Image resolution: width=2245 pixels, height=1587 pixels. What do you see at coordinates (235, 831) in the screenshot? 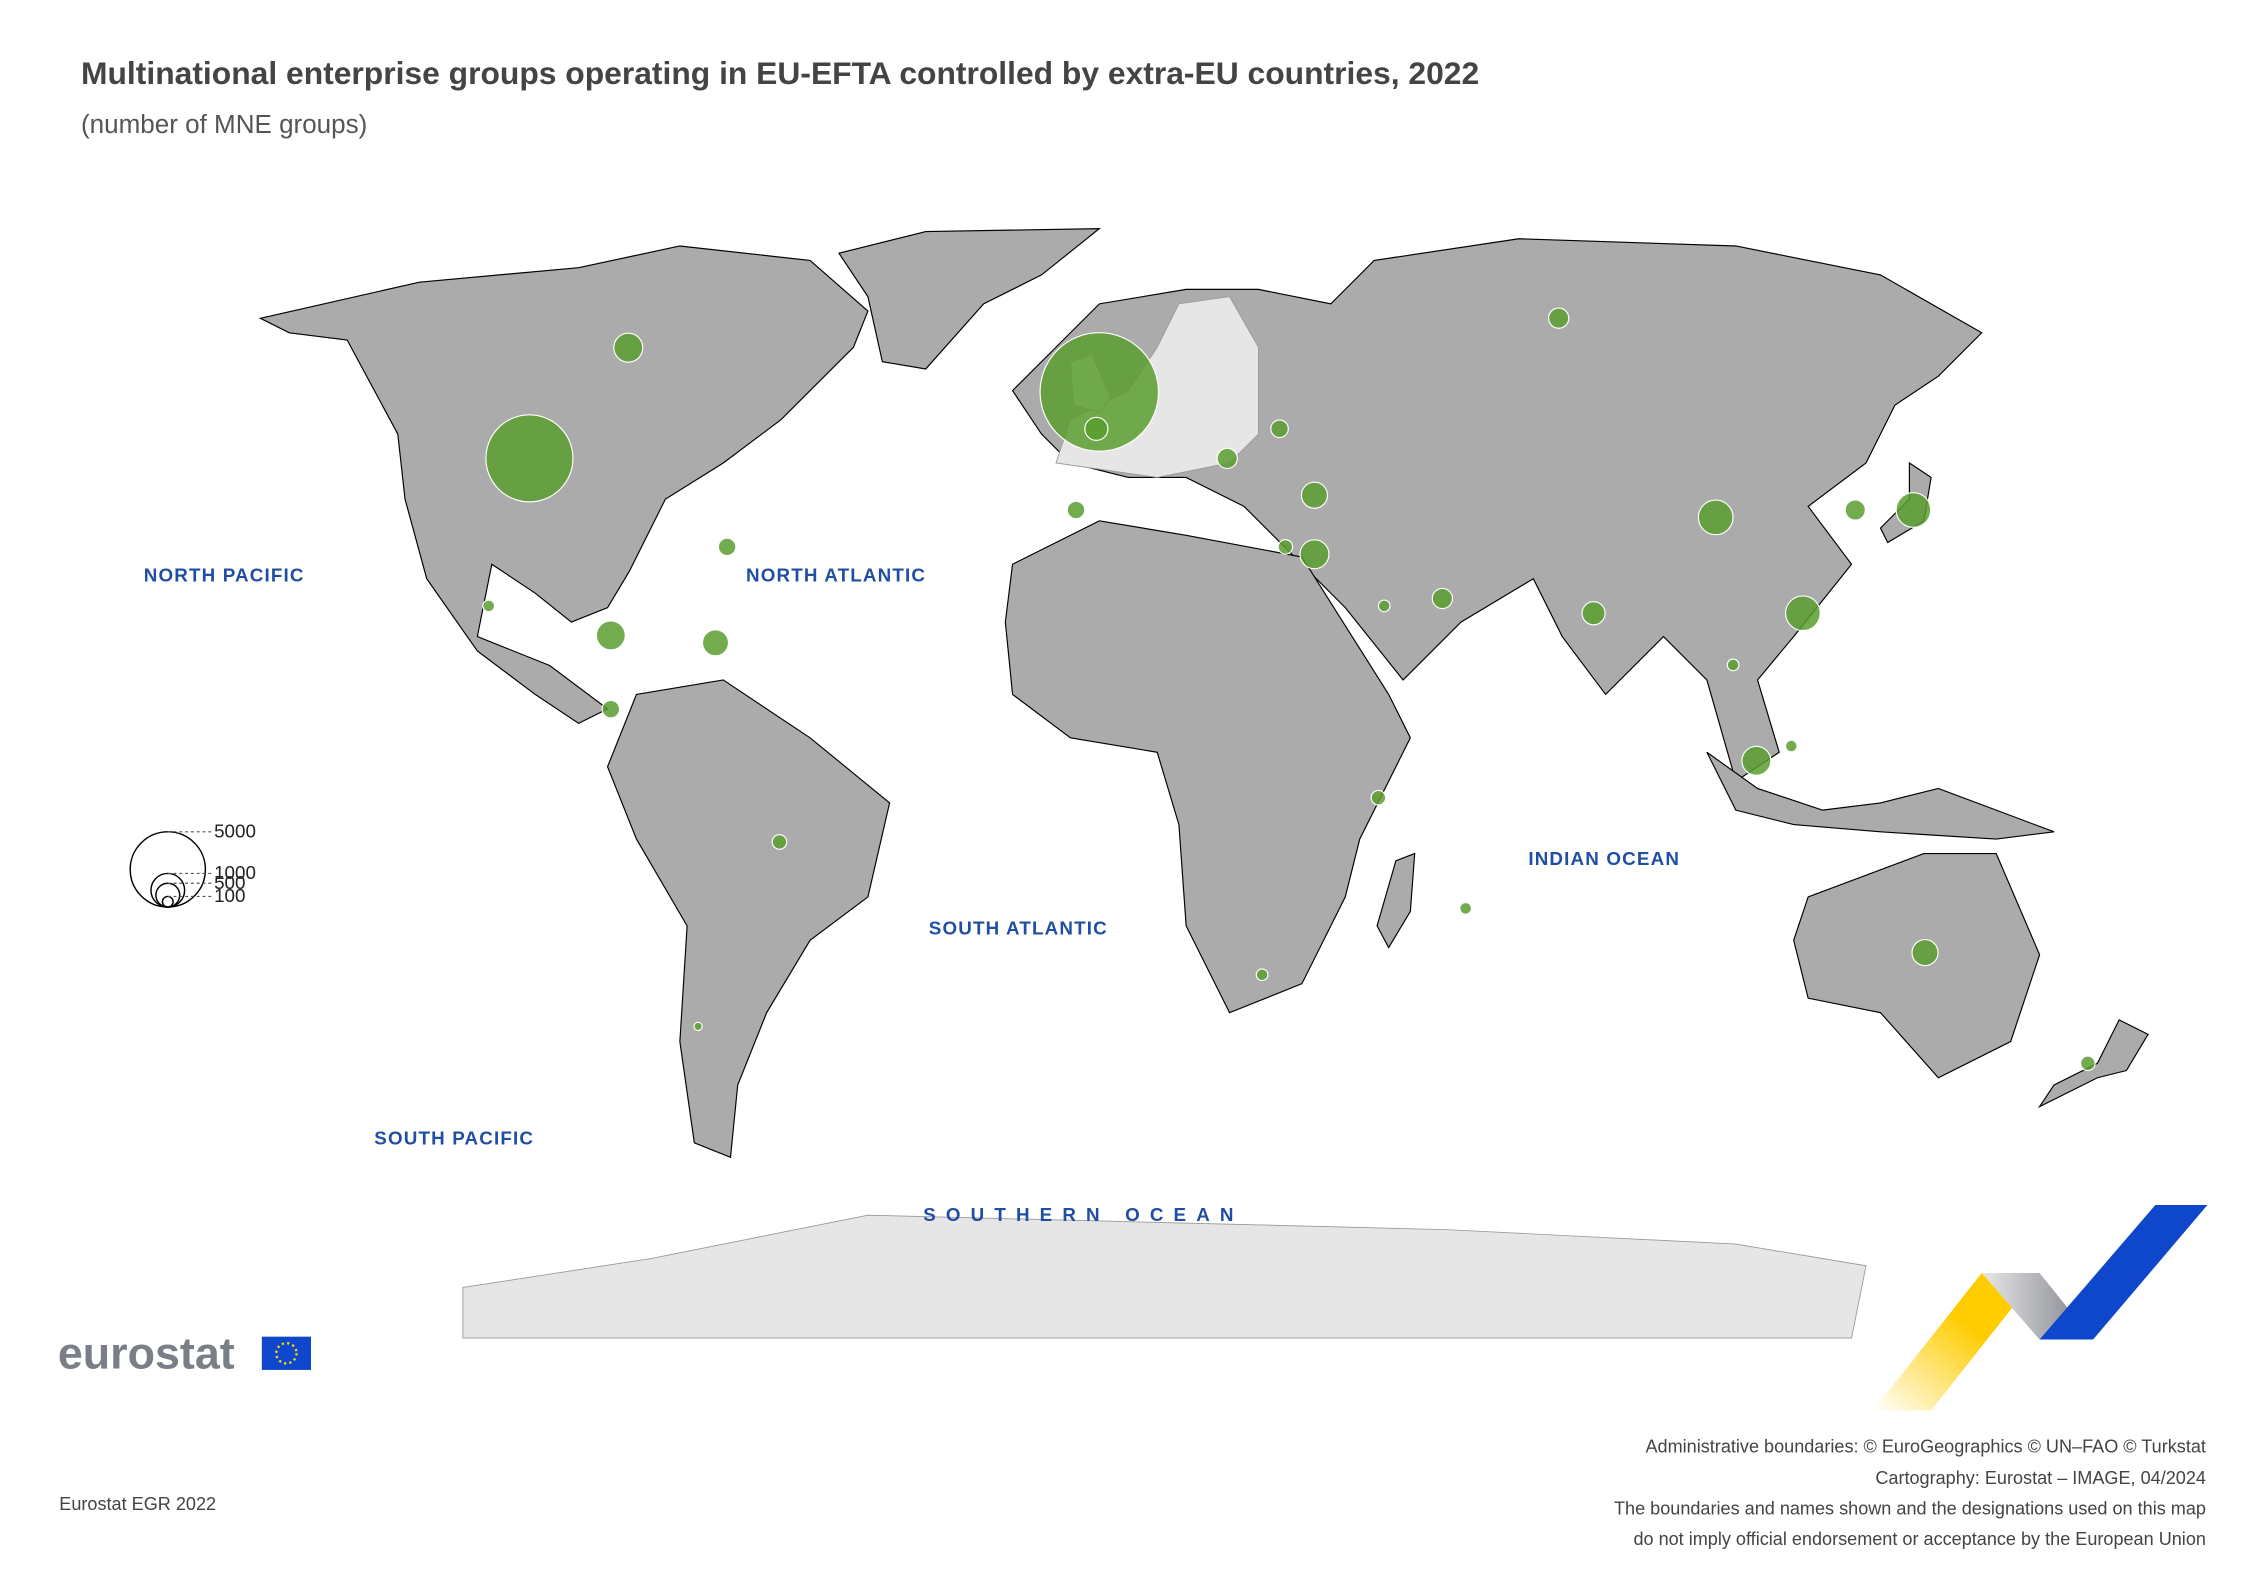
I see `legend-label: 5000` at bounding box center [235, 831].